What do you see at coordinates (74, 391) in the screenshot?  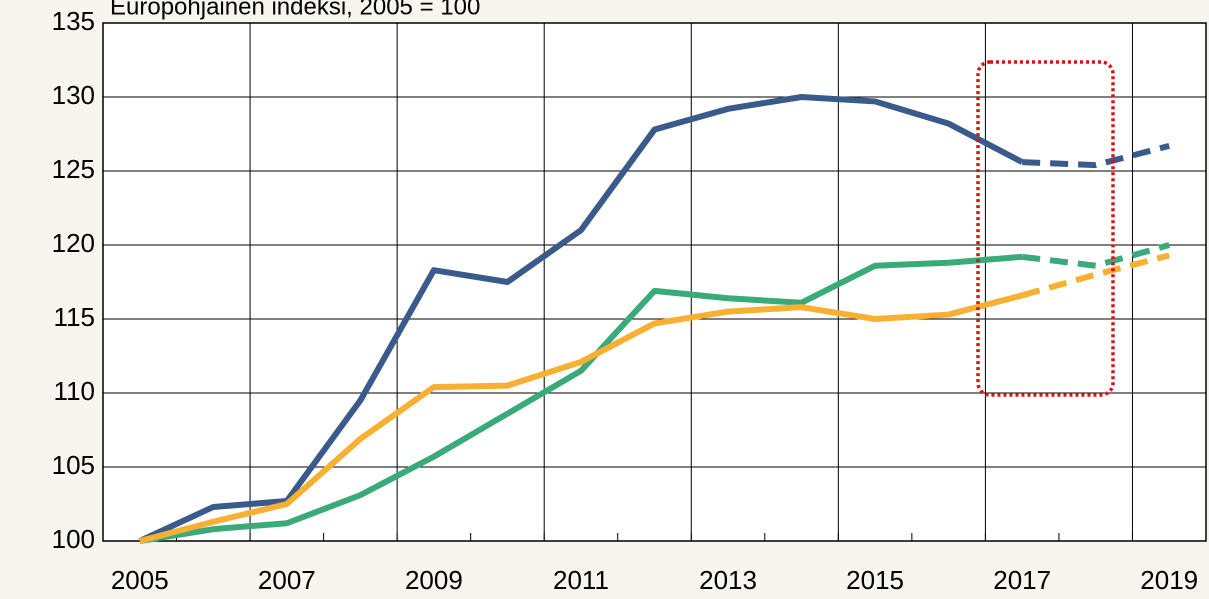 I see `y-tick-label: 110` at bounding box center [74, 391].